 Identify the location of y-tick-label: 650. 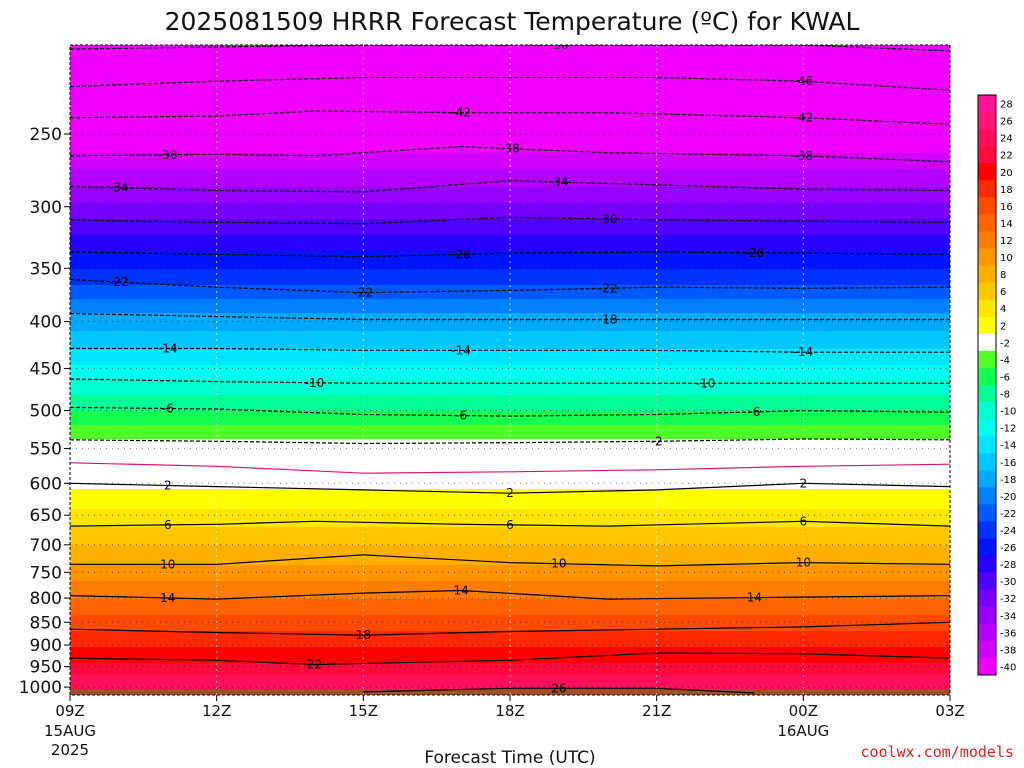
(46, 516).